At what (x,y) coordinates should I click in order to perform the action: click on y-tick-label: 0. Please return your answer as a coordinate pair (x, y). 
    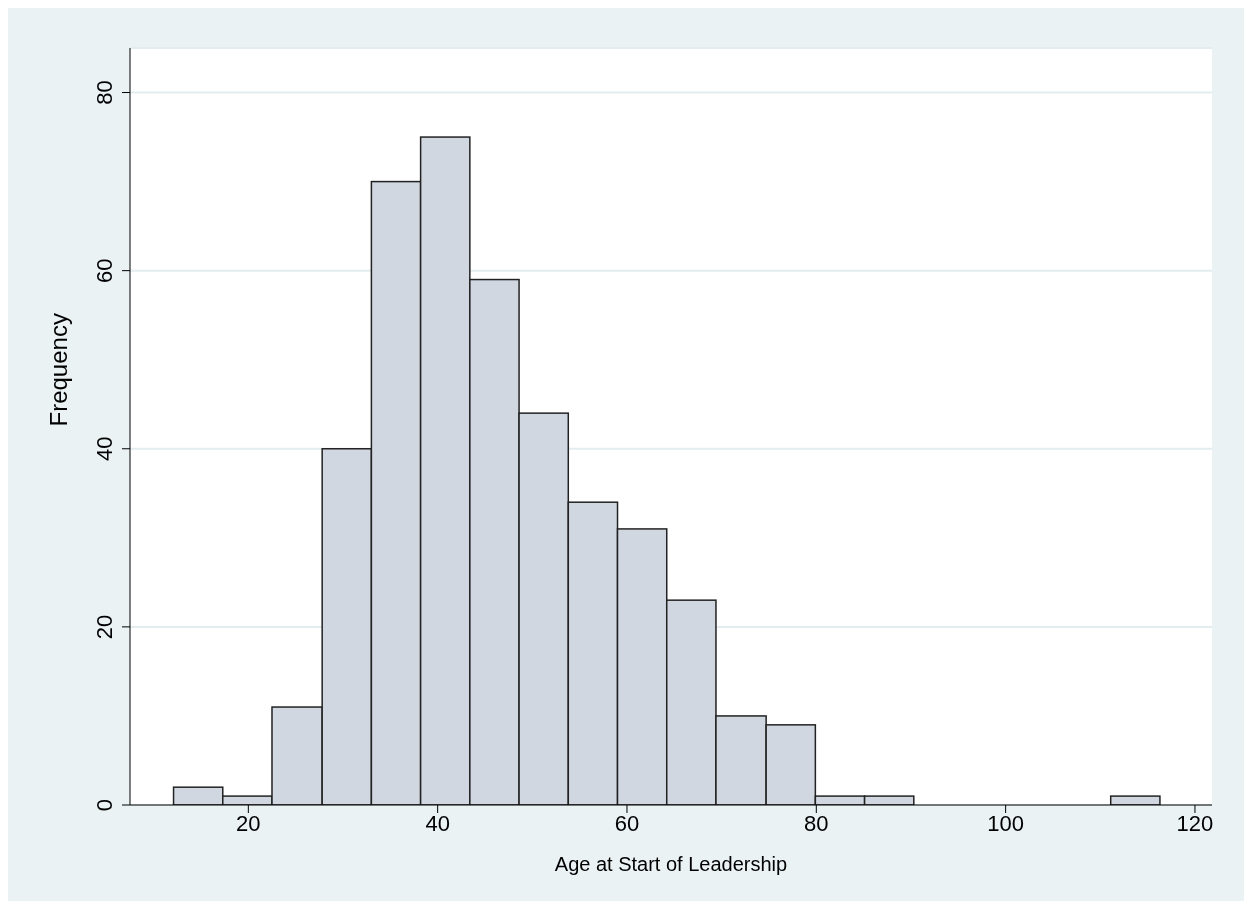
    Looking at the image, I should click on (104, 805).